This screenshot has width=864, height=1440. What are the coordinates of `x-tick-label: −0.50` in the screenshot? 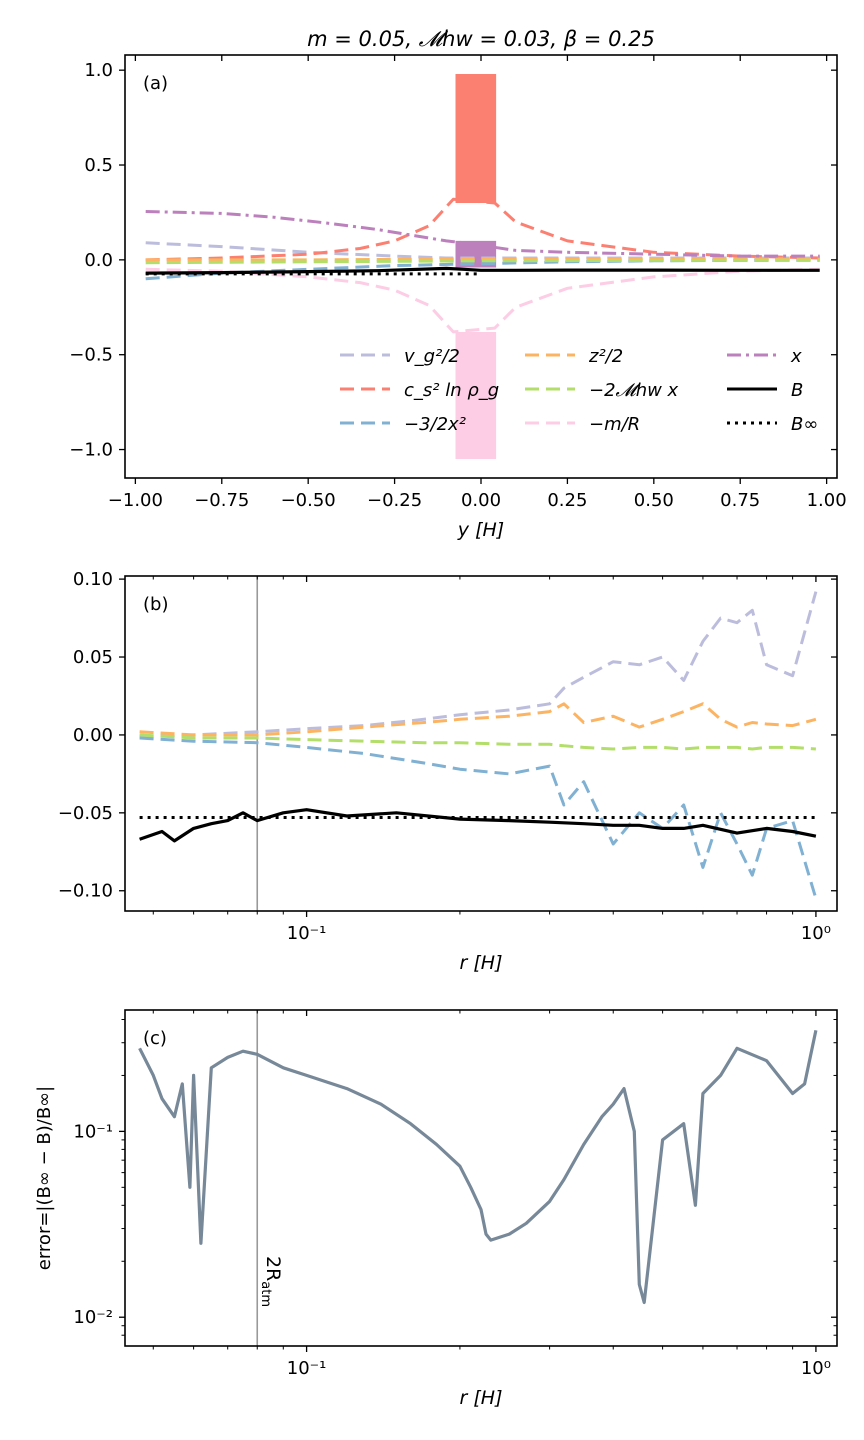 It's located at (308, 500).